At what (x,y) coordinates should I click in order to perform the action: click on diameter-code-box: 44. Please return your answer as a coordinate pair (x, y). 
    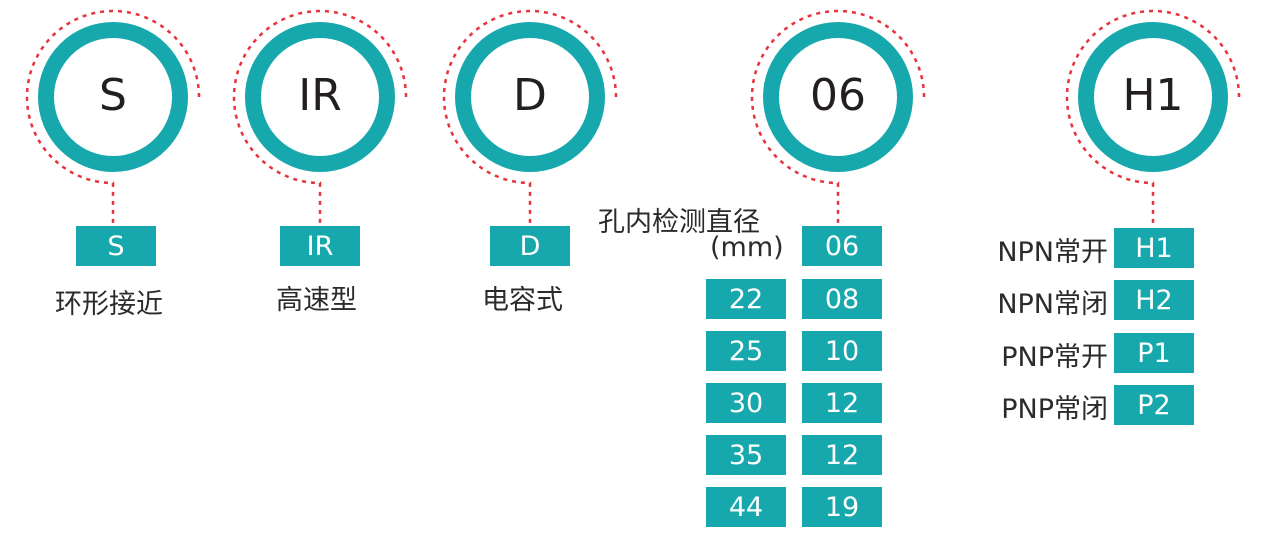
    Looking at the image, I should click on (746, 507).